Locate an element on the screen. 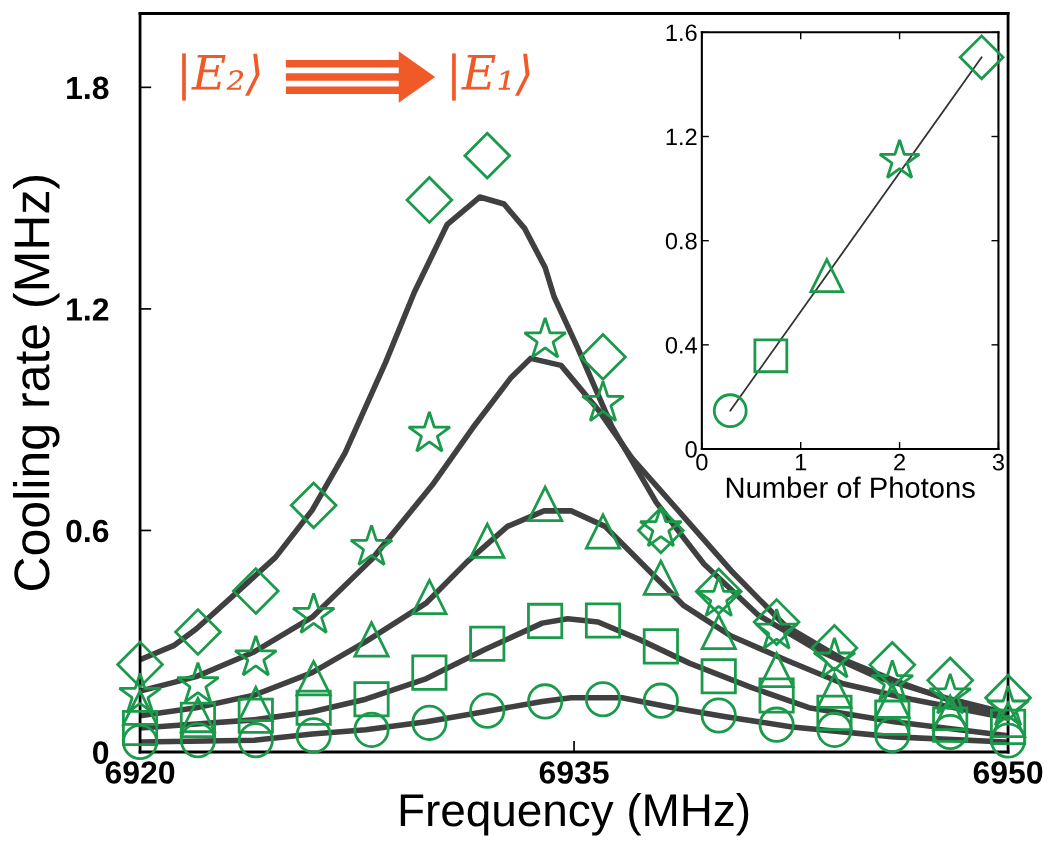 This screenshot has height=844, width=1057. y-tick-label: 0 is located at coordinates (691, 449).